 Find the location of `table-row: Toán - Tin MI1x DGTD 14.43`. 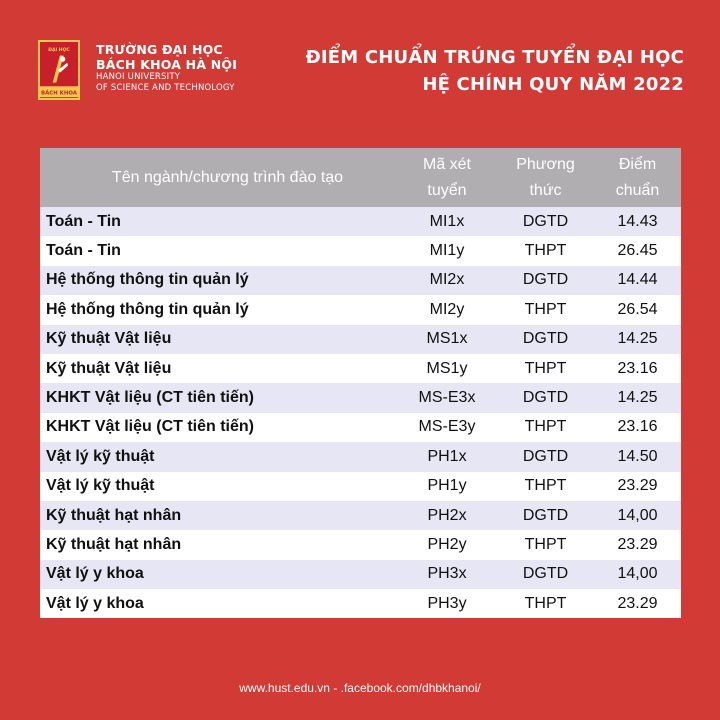

table-row: Toán - Tin MI1x DGTD 14.43 is located at coordinates (360, 222).